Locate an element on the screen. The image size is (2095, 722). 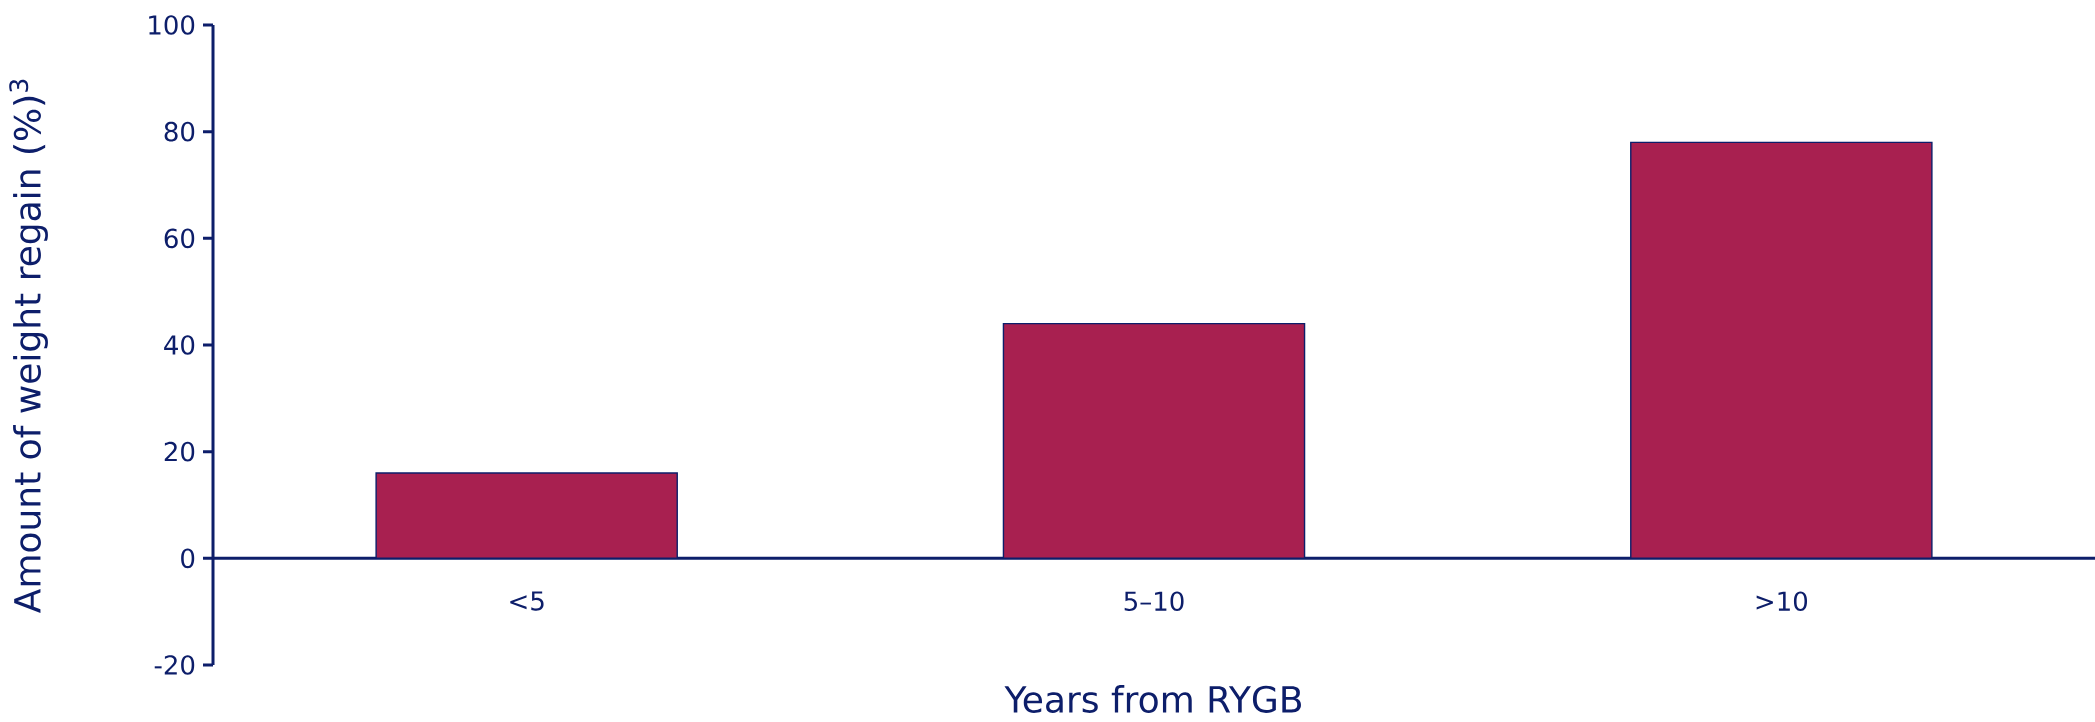
x-axis-title: Years from RYGB is located at coordinates (1152, 699).